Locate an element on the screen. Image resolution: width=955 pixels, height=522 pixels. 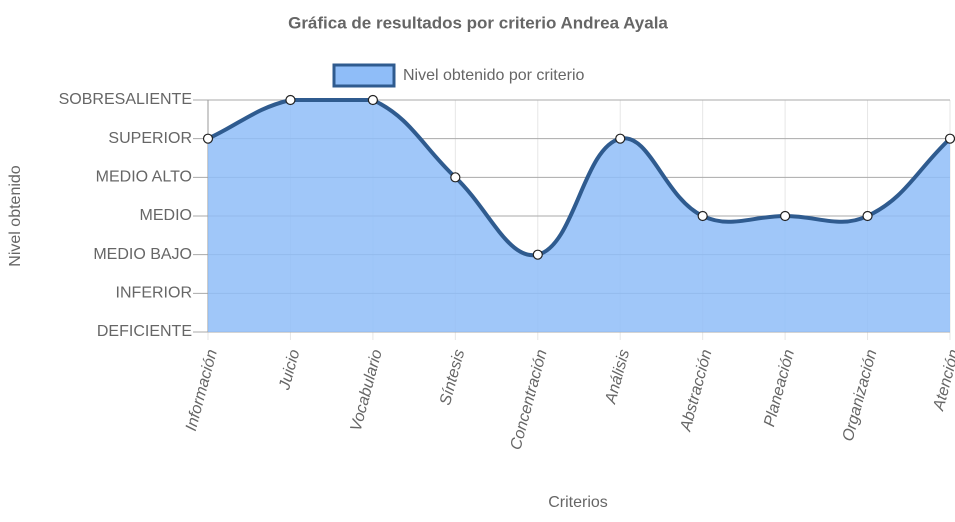
x-tick-label: Vocabulario is located at coordinates (367, 391).